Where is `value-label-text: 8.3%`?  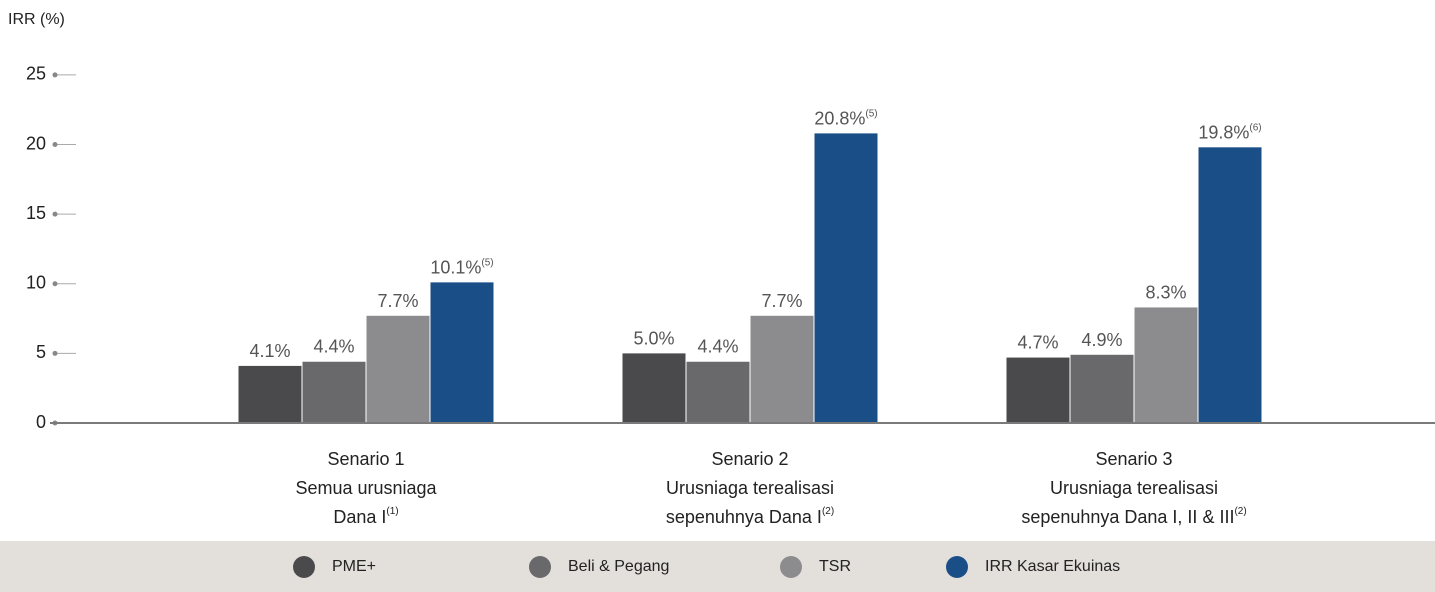
value-label-text: 8.3% is located at coordinates (1165, 292).